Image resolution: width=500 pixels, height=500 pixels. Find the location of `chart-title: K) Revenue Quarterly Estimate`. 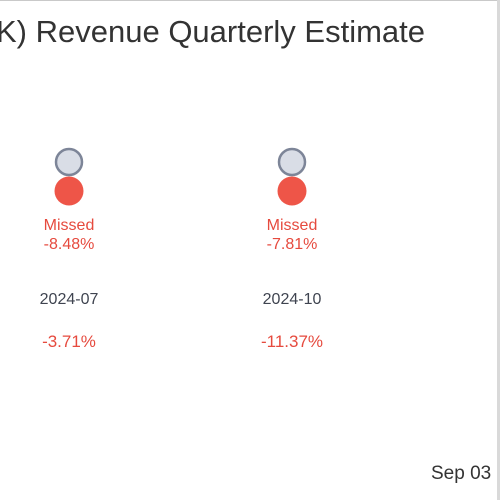

chart-title: K) Revenue Quarterly Estimate is located at coordinates (213, 31).